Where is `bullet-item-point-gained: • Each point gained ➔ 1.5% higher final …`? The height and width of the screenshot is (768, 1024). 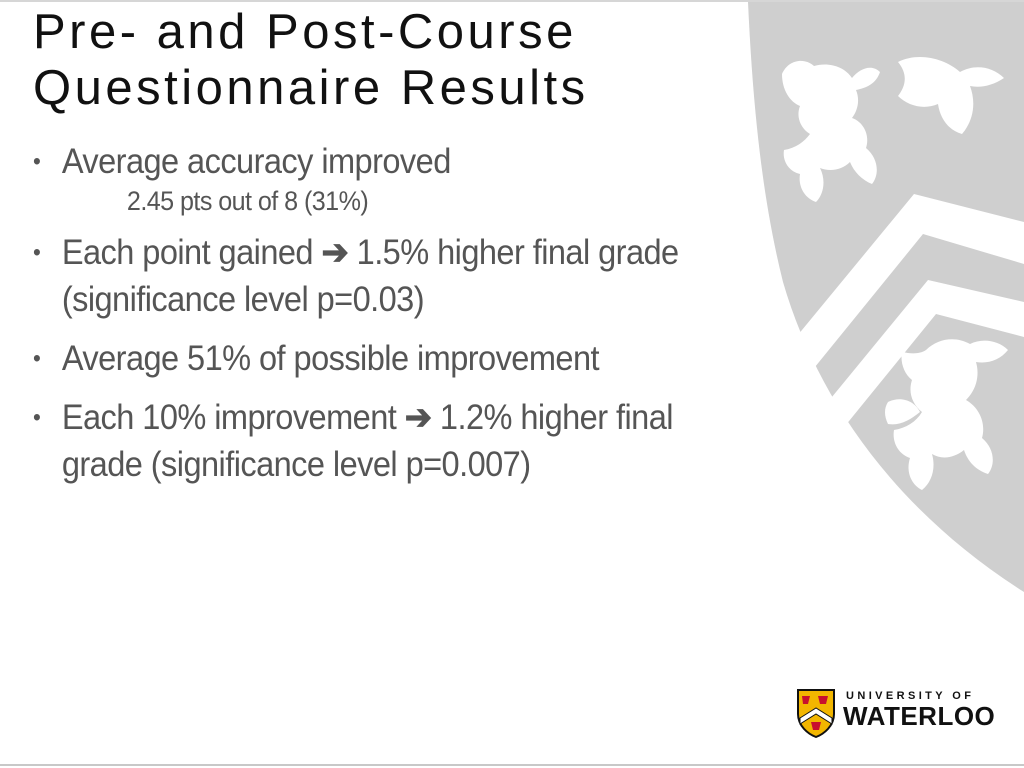
bullet-item-point-gained: • Each point gained ➔ 1.5% higher final … is located at coordinates (363, 276).